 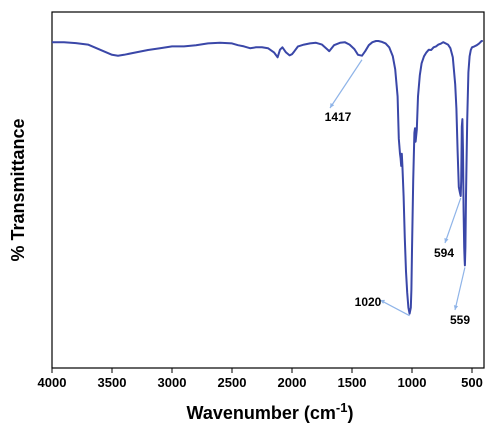 I want to click on x-tick-label: 4000, so click(x=52, y=382).